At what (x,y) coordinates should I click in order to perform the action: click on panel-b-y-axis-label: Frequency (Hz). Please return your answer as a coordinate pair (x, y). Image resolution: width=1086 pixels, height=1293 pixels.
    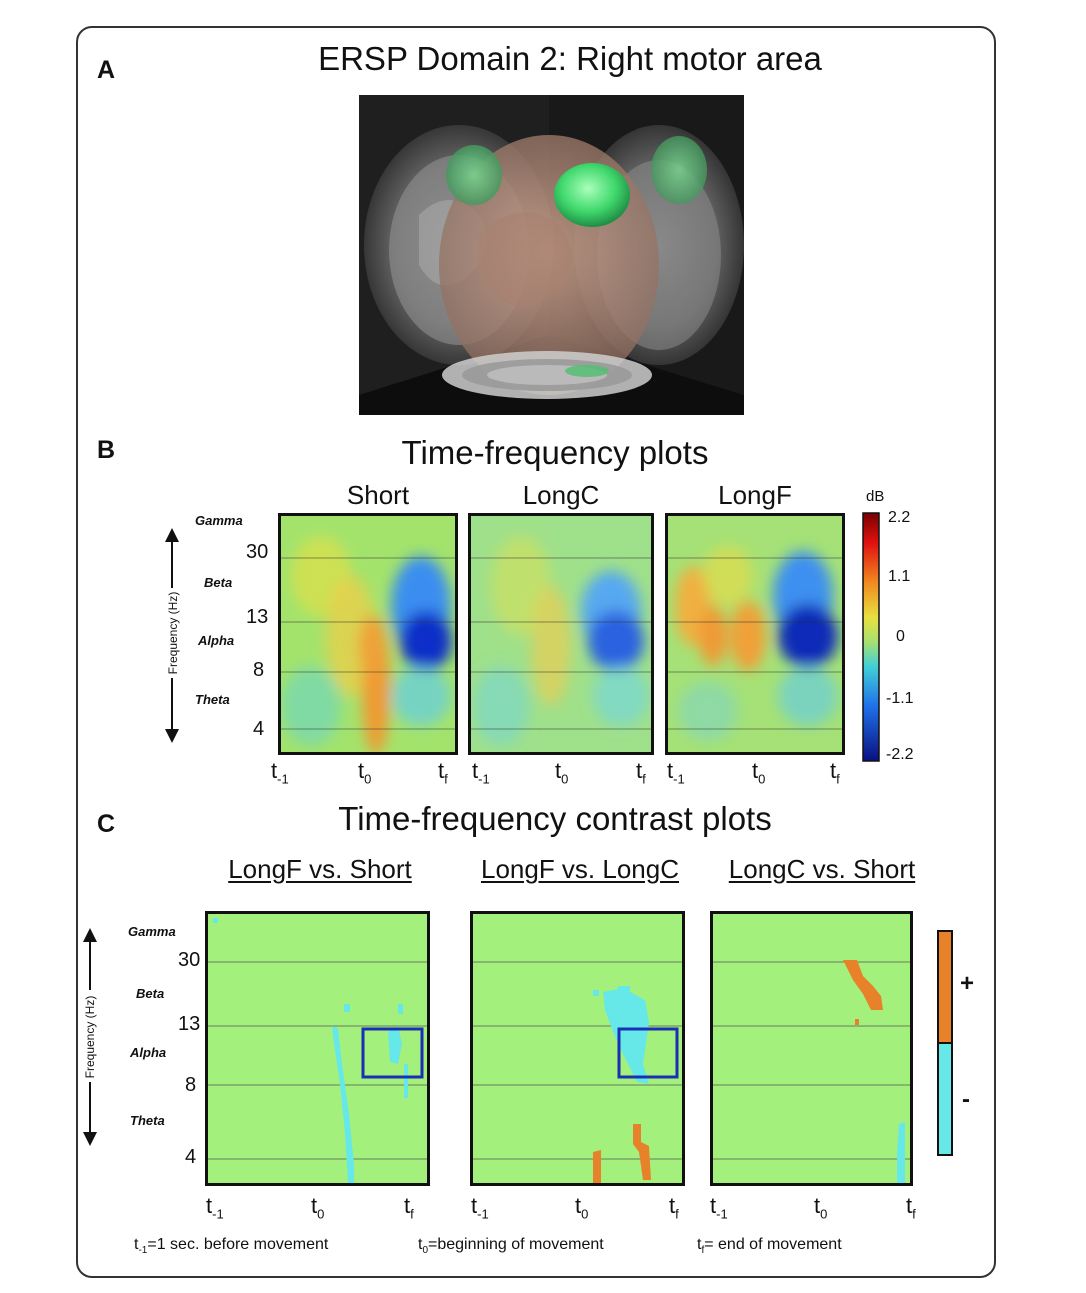
    Looking at the image, I should click on (173, 633).